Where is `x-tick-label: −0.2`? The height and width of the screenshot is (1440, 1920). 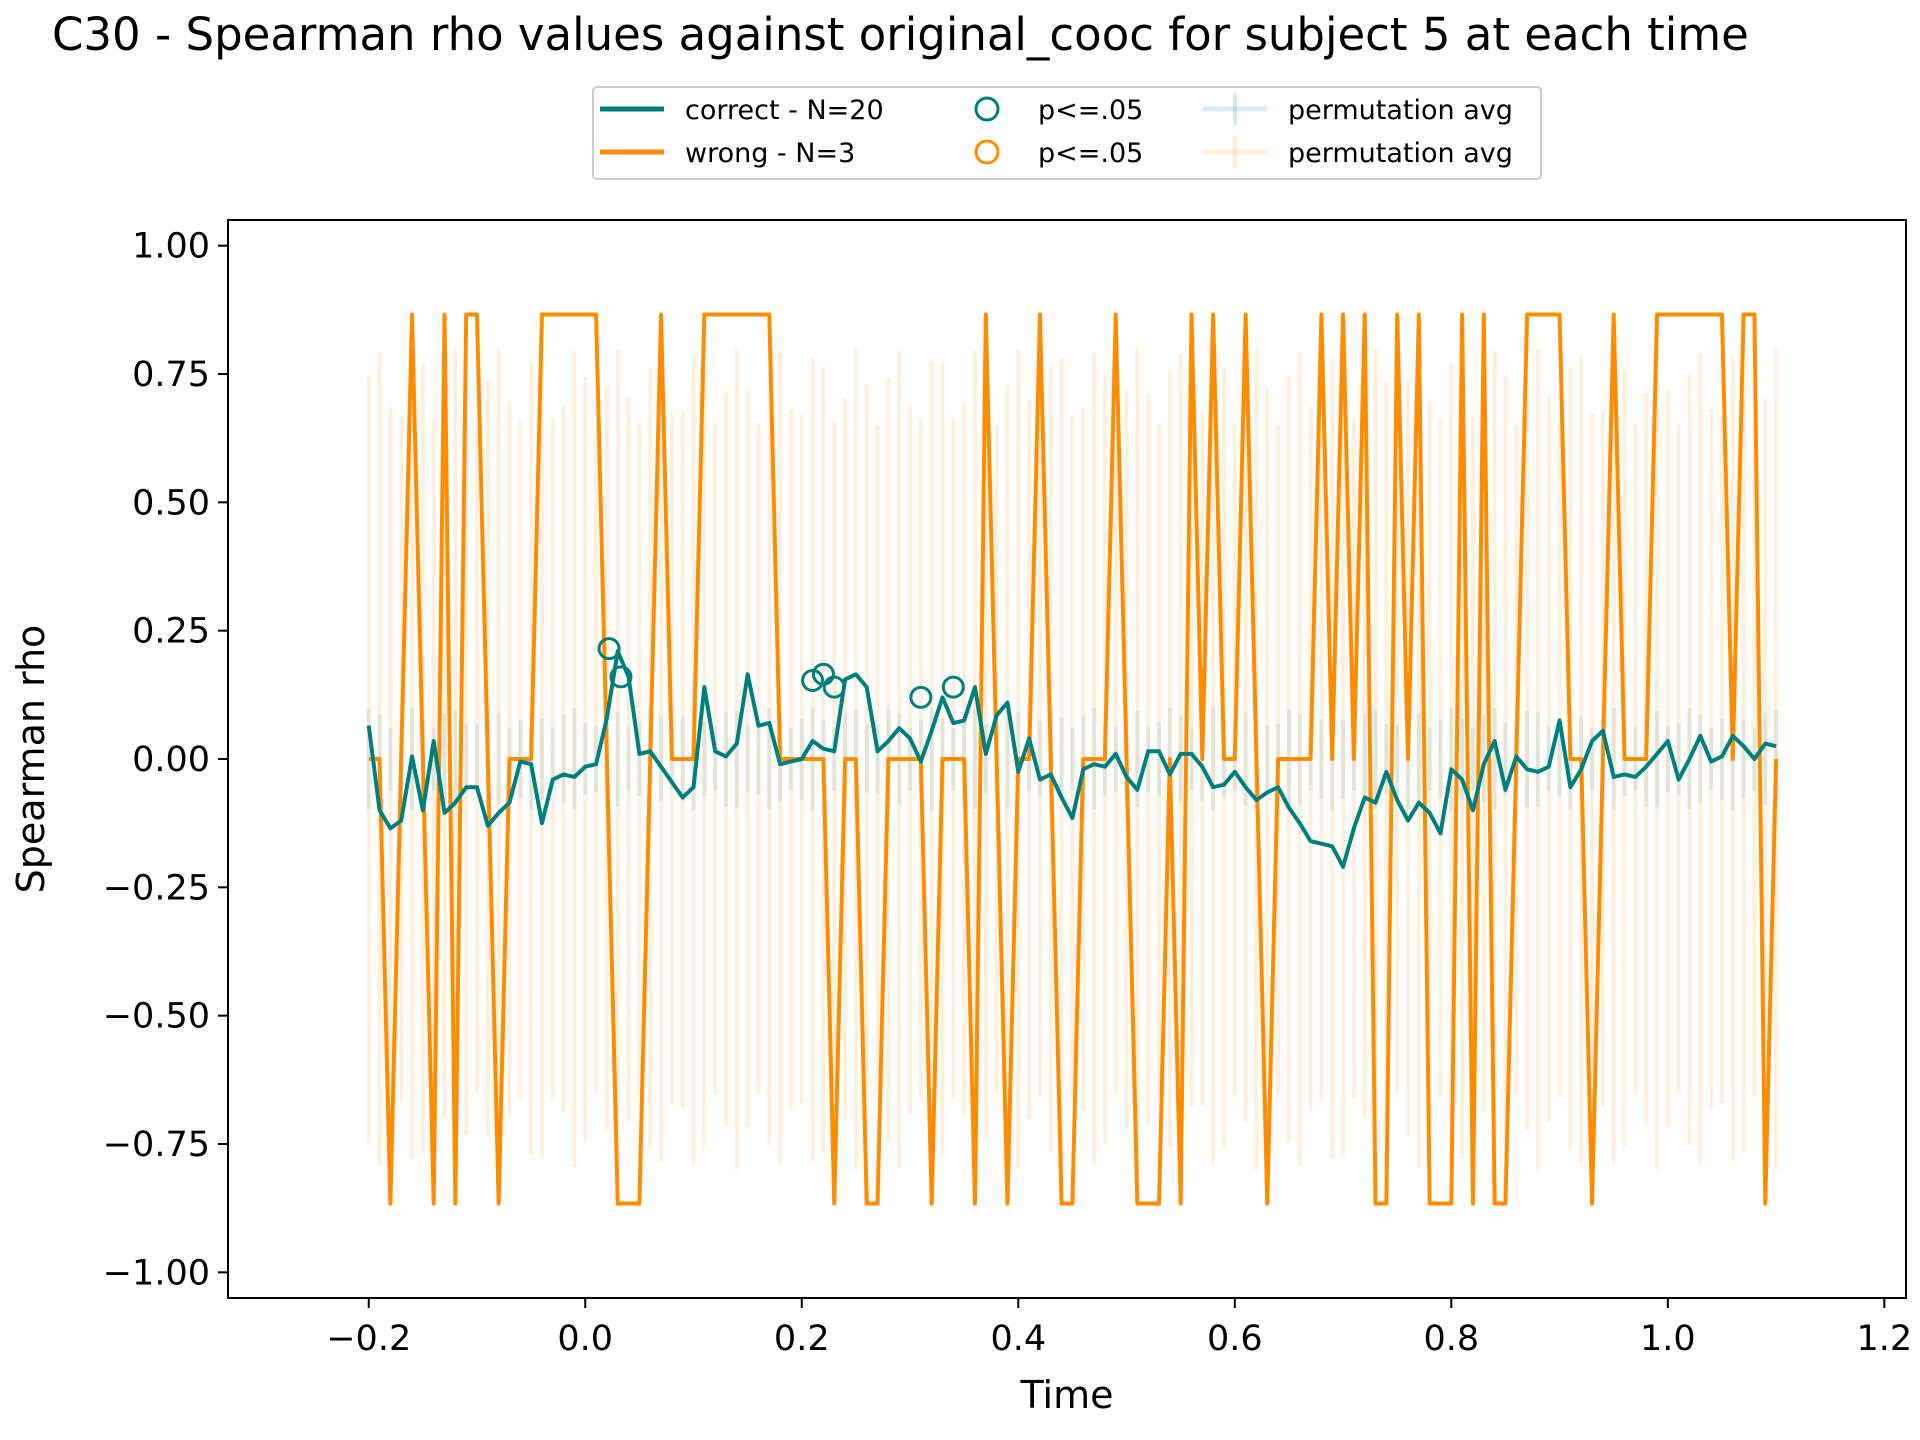 x-tick-label: −0.2 is located at coordinates (368, 1339).